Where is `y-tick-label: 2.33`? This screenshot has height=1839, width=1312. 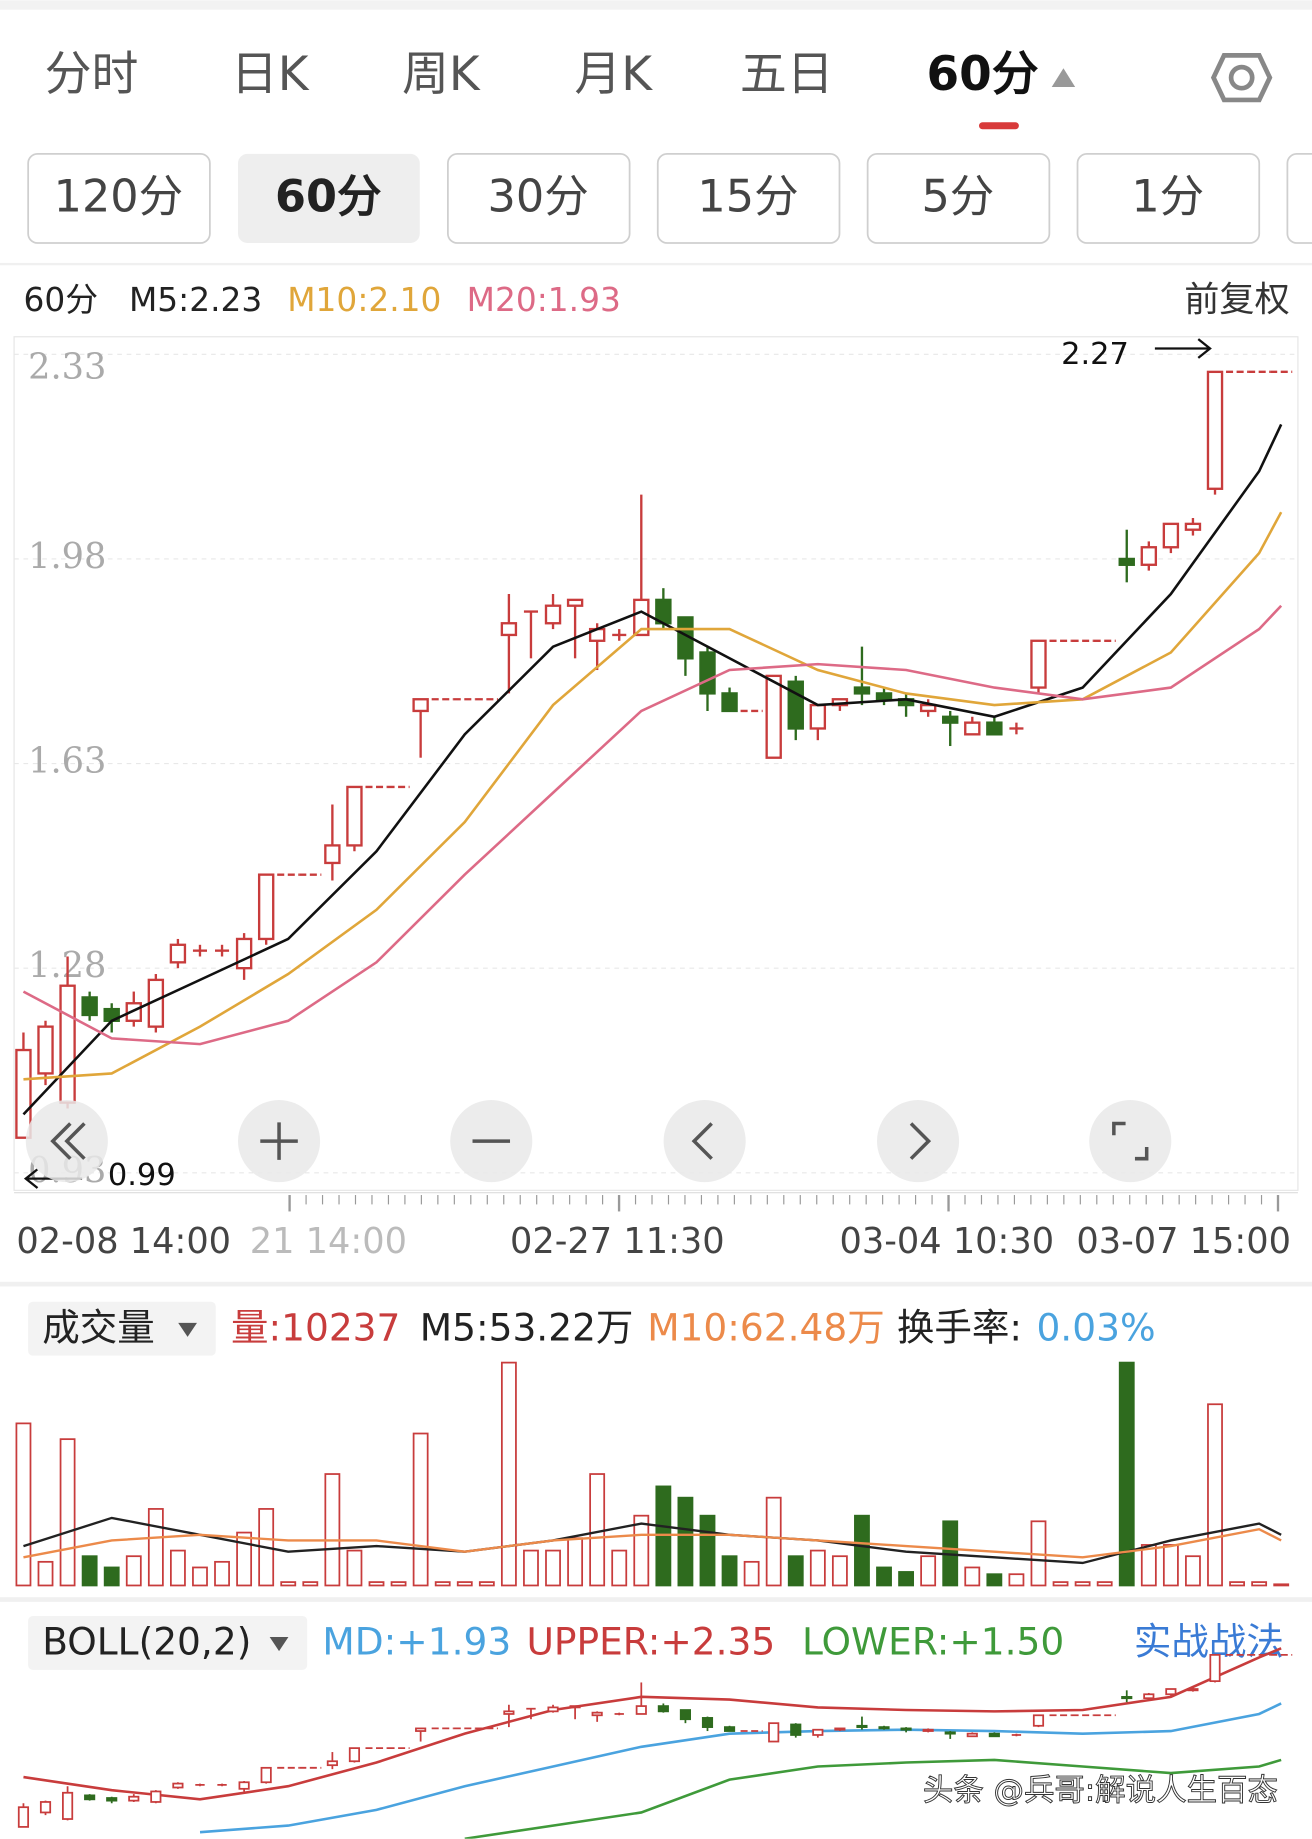
y-tick-label: 2.33 is located at coordinates (67, 367).